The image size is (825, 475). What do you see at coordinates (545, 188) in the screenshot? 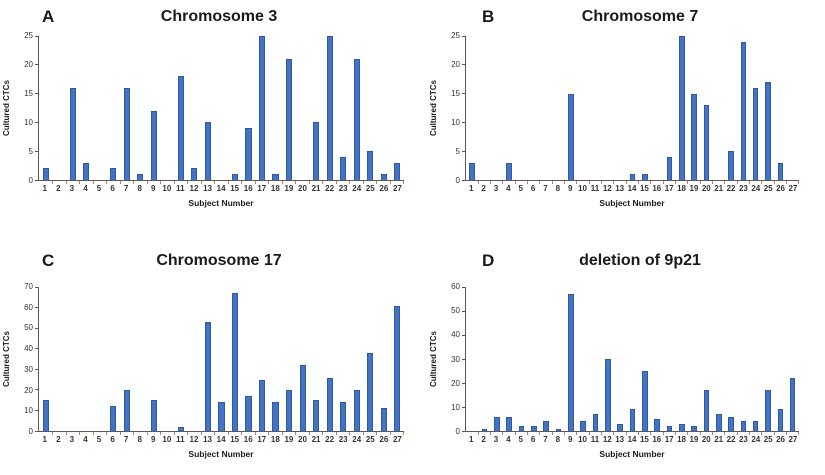
I see `x-tick-label: 7` at bounding box center [545, 188].